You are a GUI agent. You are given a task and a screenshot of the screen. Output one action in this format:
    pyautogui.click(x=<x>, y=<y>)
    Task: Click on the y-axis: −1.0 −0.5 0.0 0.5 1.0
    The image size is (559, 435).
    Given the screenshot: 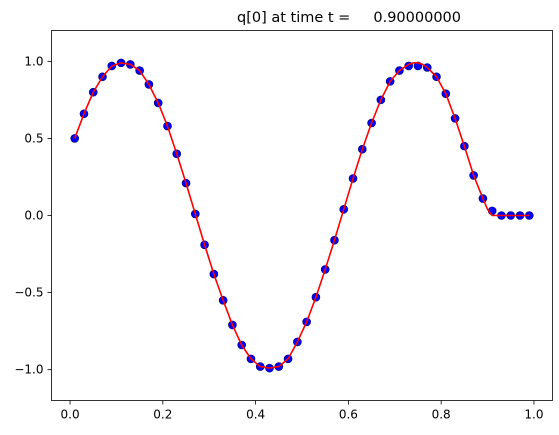 What is the action you would take?
    pyautogui.click(x=33, y=215)
    